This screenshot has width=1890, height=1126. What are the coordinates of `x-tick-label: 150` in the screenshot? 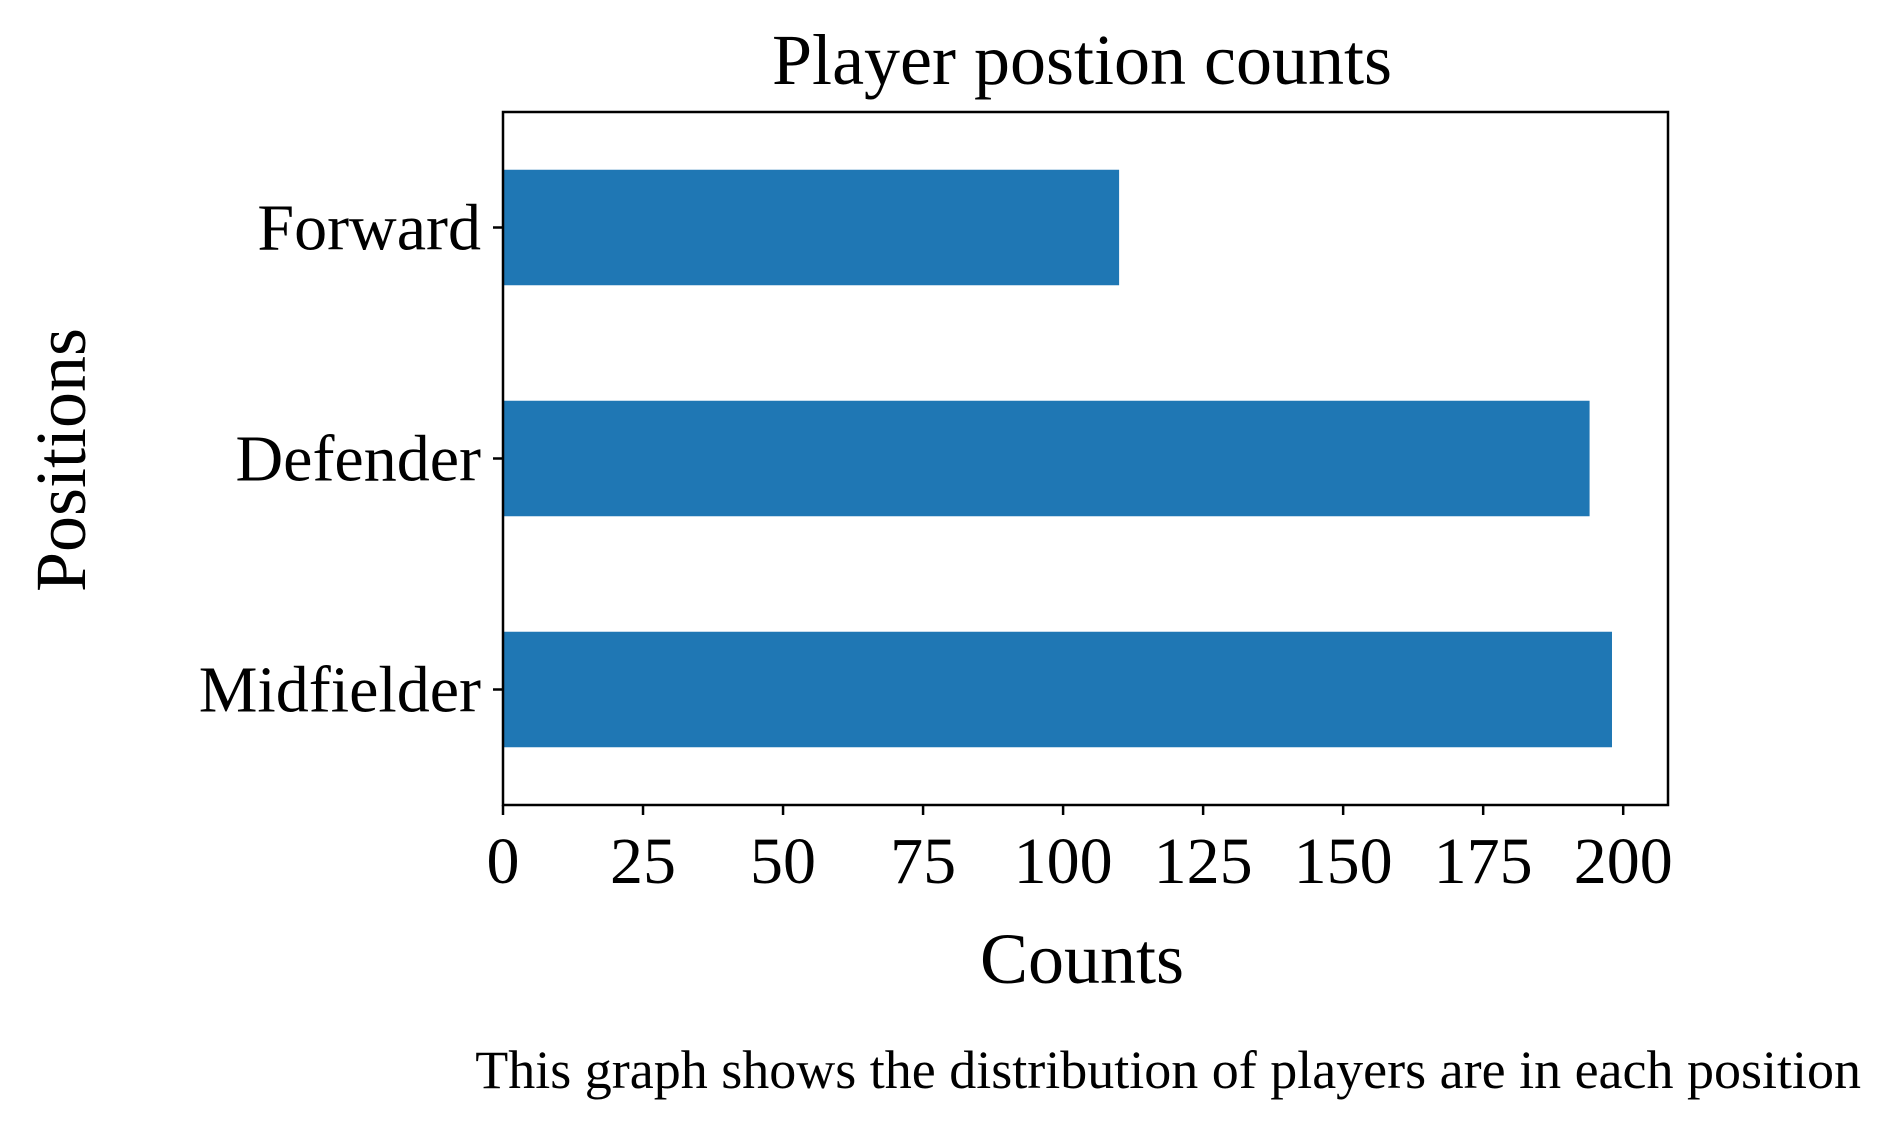 It's located at (1343, 861).